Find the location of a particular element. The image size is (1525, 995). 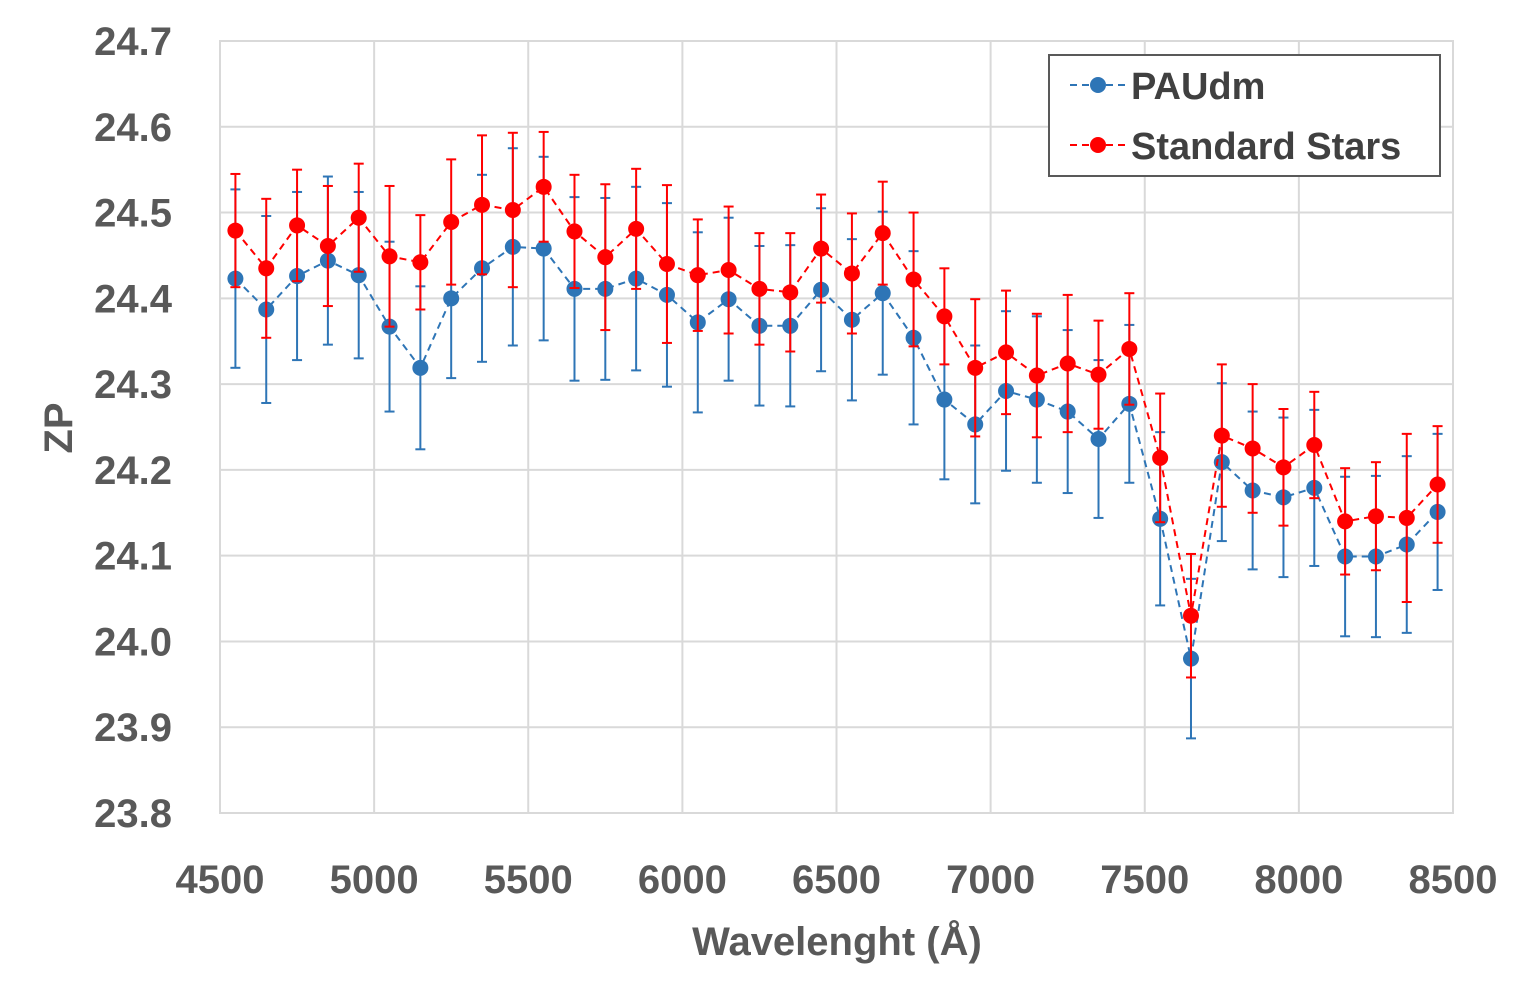

x-tick-label: 6500 is located at coordinates (836, 880).